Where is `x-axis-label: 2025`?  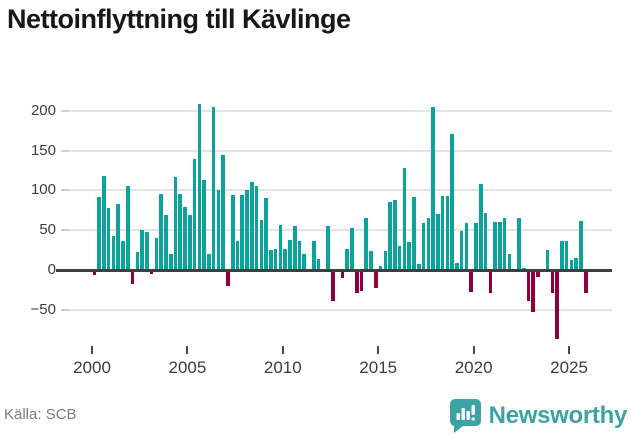
x-axis-label: 2025 is located at coordinates (569, 367).